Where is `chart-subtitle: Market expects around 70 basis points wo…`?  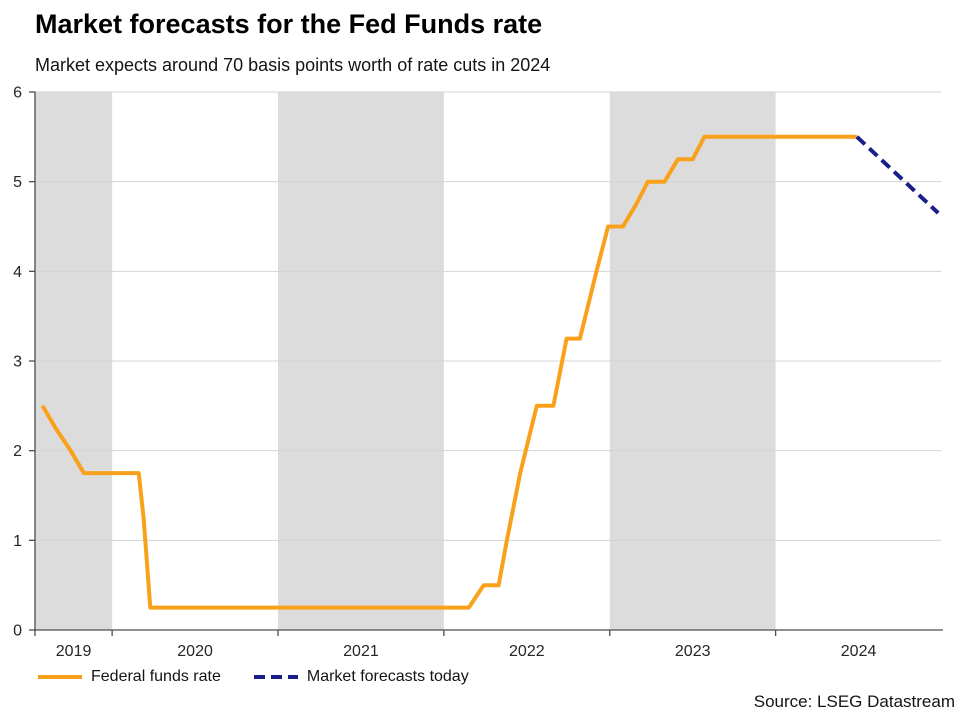
chart-subtitle: Market expects around 70 basis points wo… is located at coordinates (293, 65).